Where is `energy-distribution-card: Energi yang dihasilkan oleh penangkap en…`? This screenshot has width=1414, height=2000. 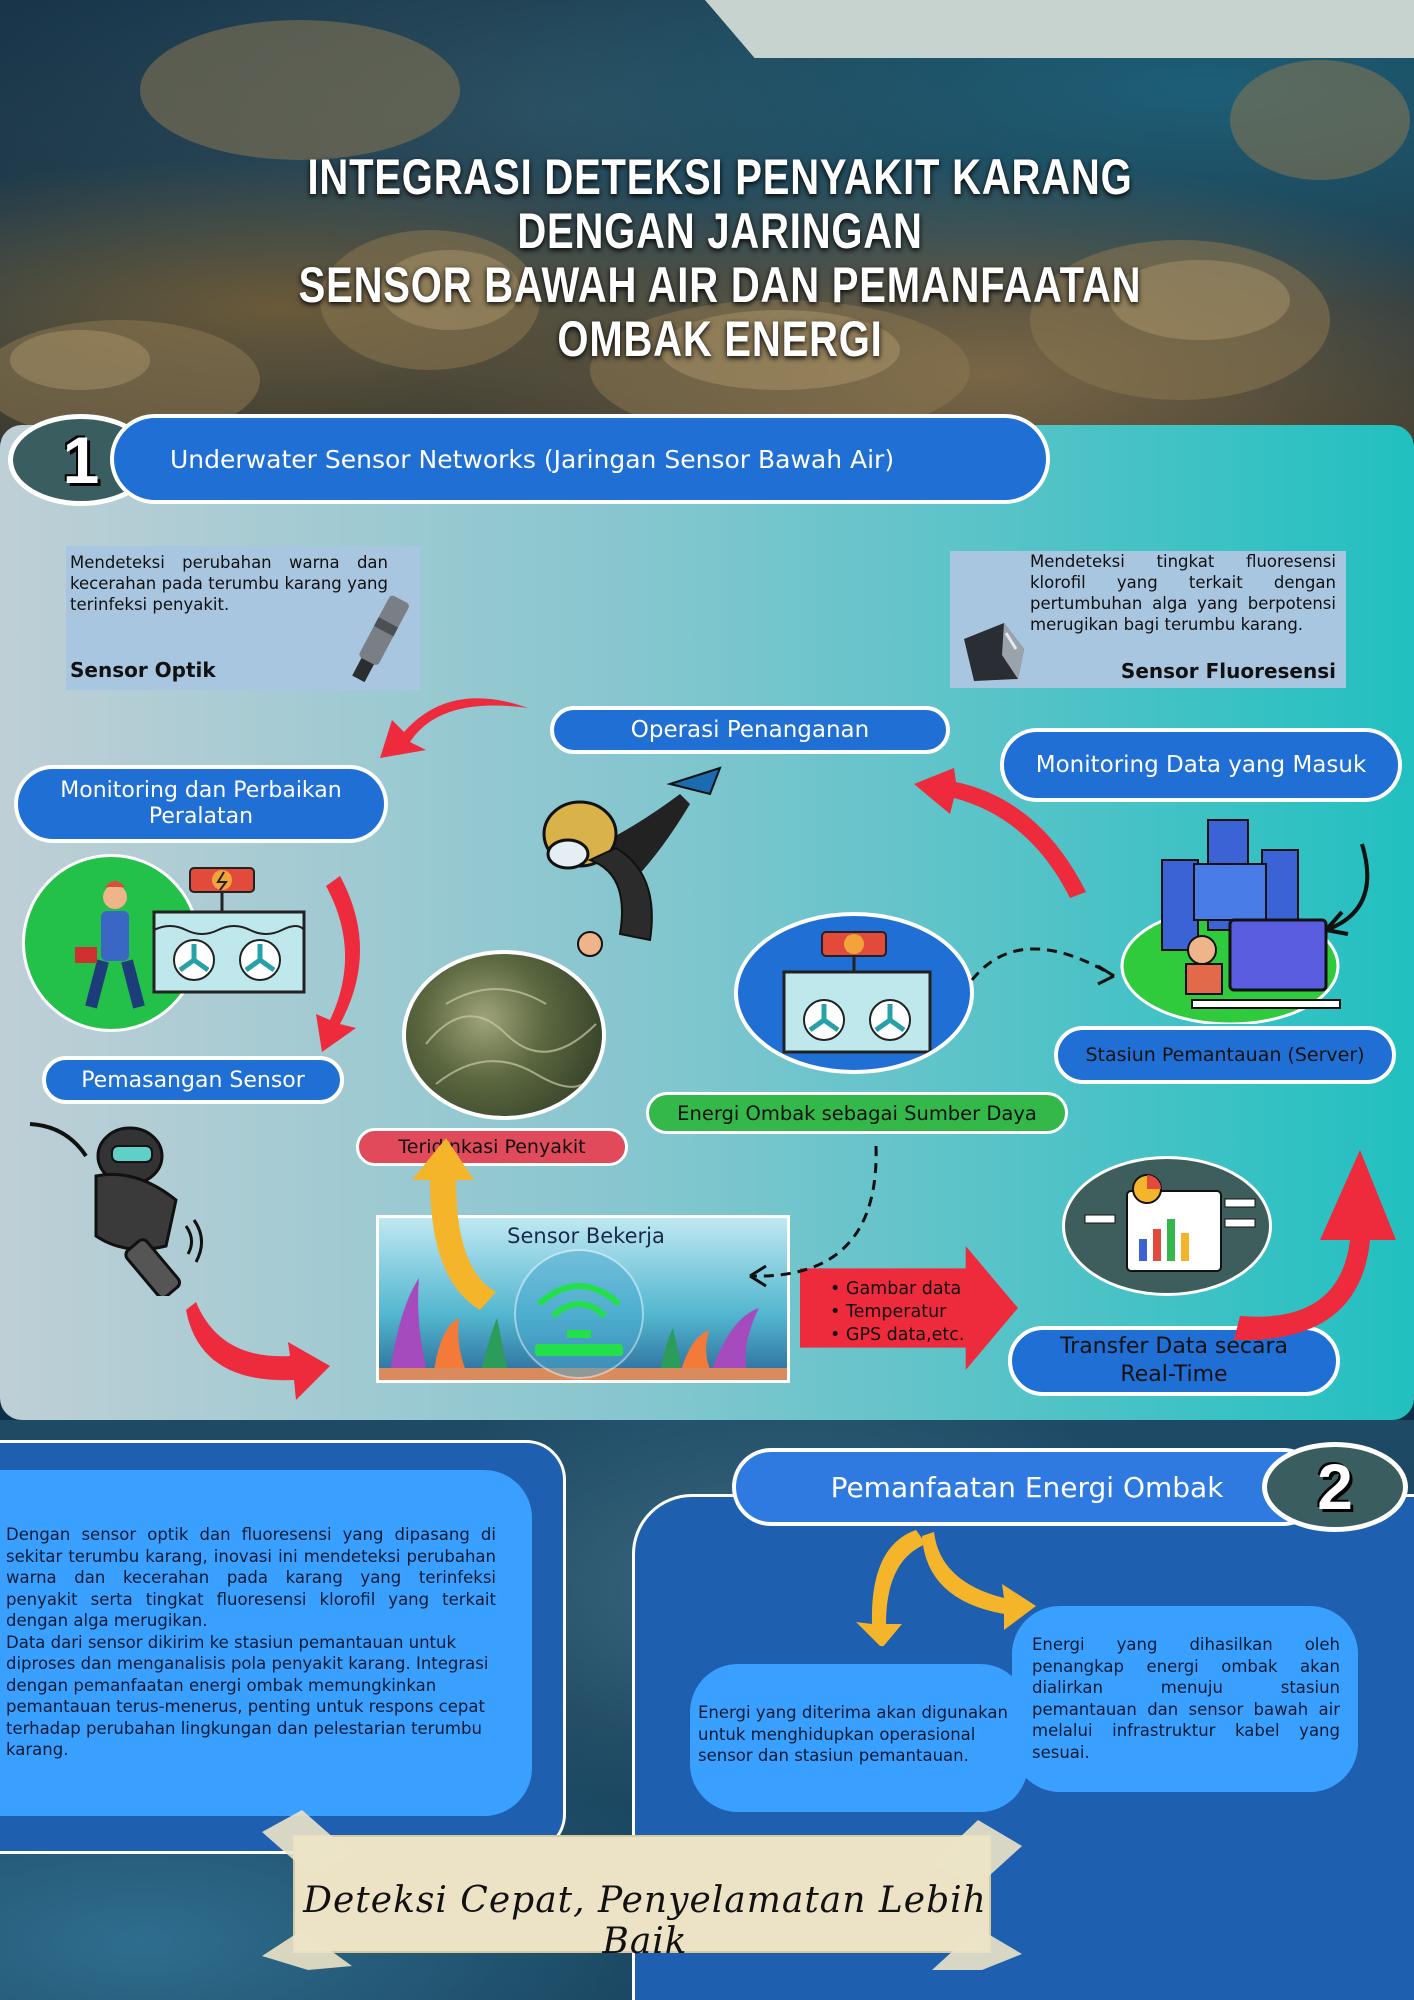
energy-distribution-card: Energi yang dihasilkan oleh penangkap en… is located at coordinates (1185, 1699).